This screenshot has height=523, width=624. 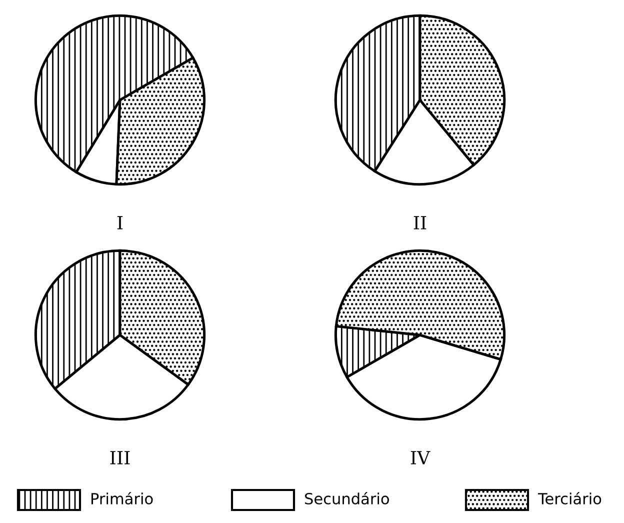 What do you see at coordinates (347, 498) in the screenshot?
I see `legend-label: Secundário` at bounding box center [347, 498].